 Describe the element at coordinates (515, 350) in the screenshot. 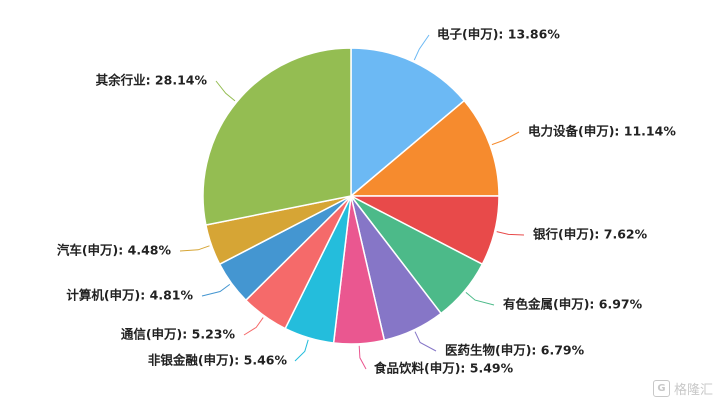

I see `slice-label: 医药生物(申万): 6.79%` at that location.